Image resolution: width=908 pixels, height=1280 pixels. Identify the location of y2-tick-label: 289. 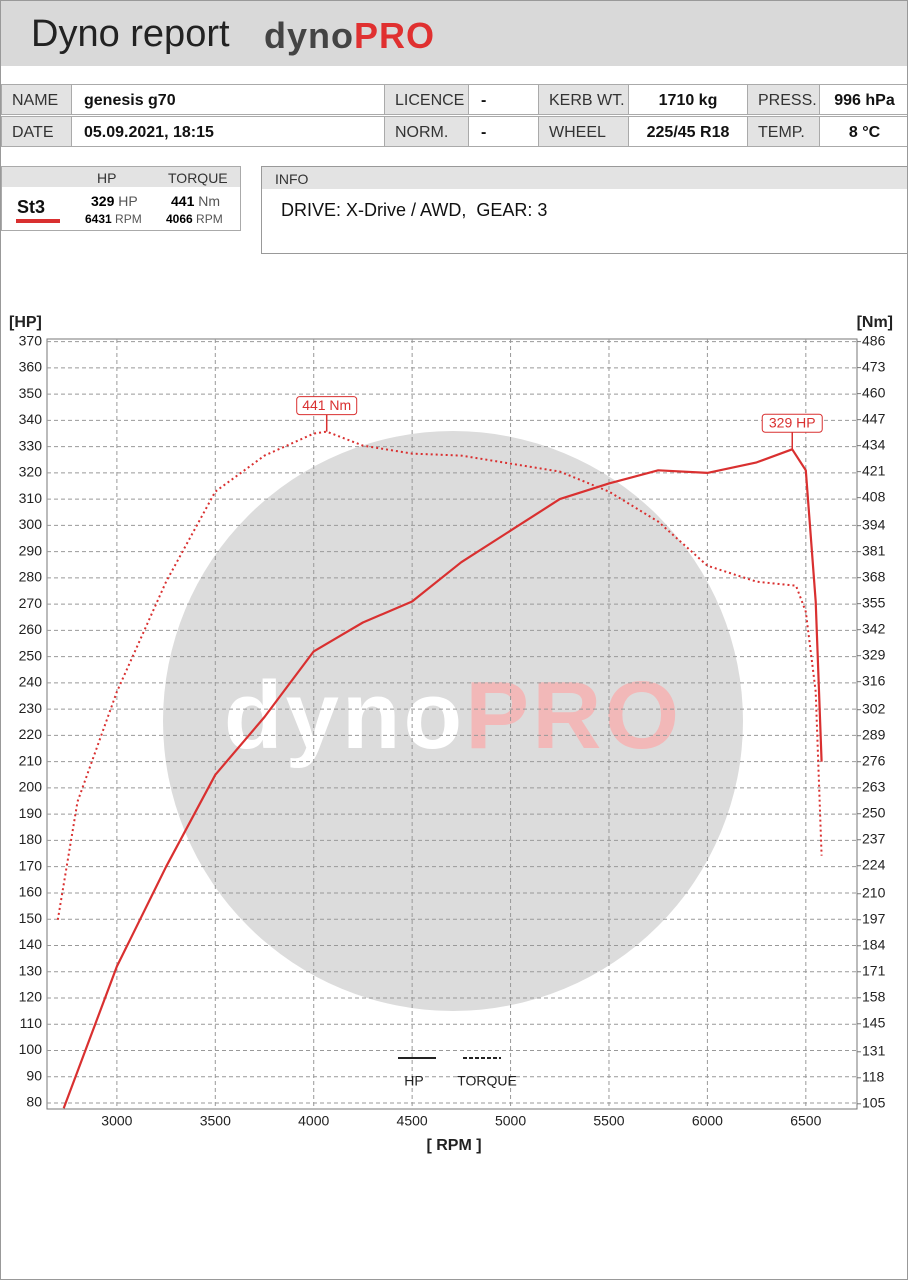
(874, 734).